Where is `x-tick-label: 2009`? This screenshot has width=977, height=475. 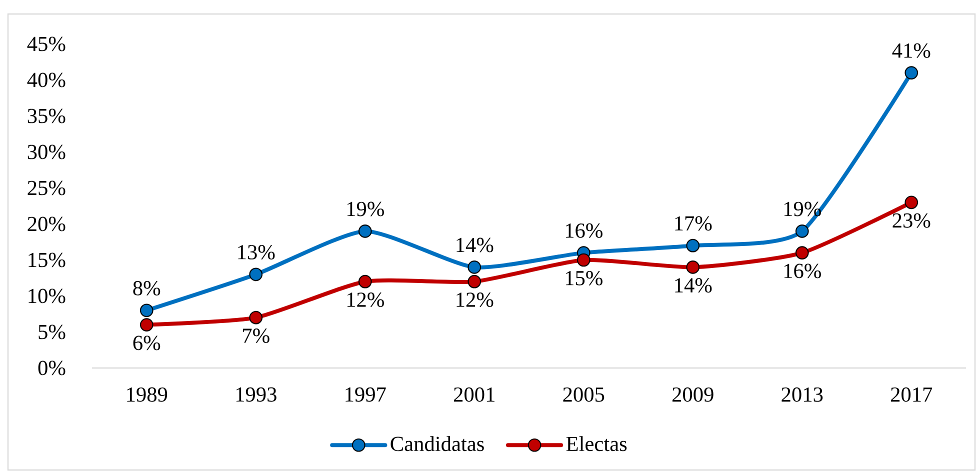
x-tick-label: 2009 is located at coordinates (693, 394).